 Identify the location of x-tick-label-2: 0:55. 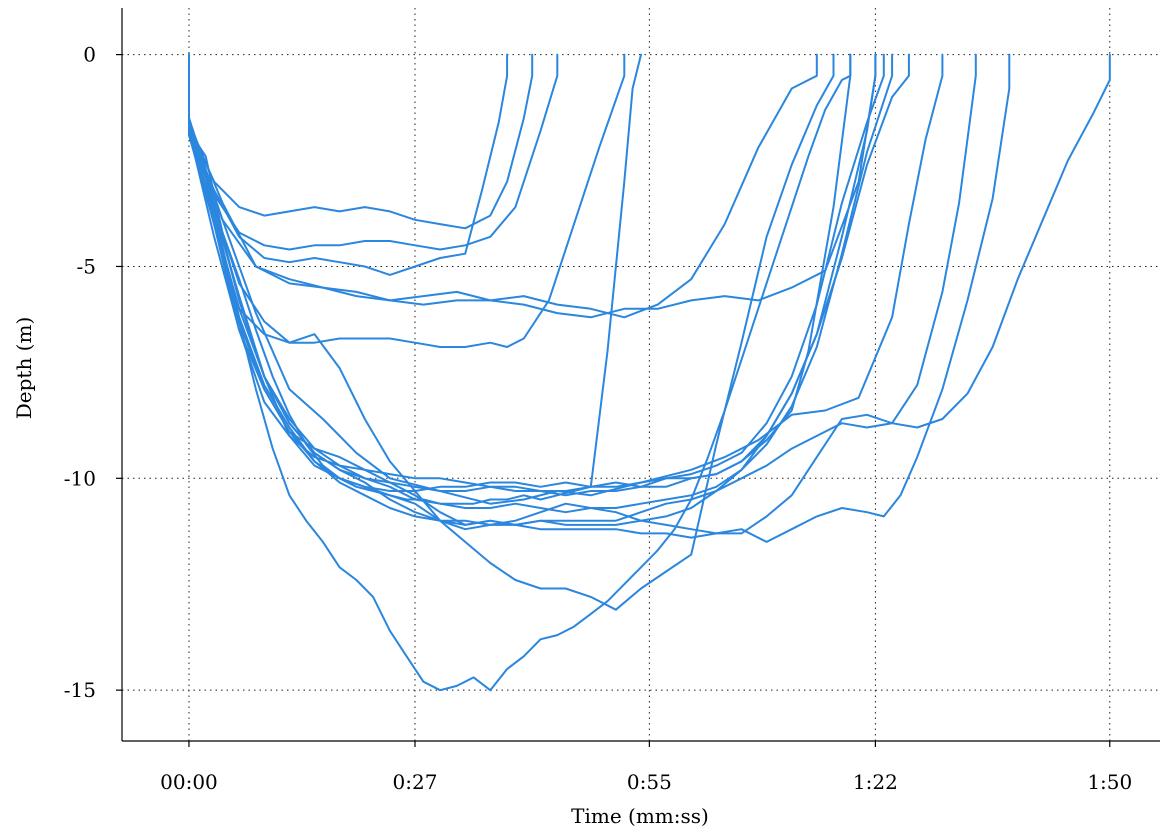
(649, 782).